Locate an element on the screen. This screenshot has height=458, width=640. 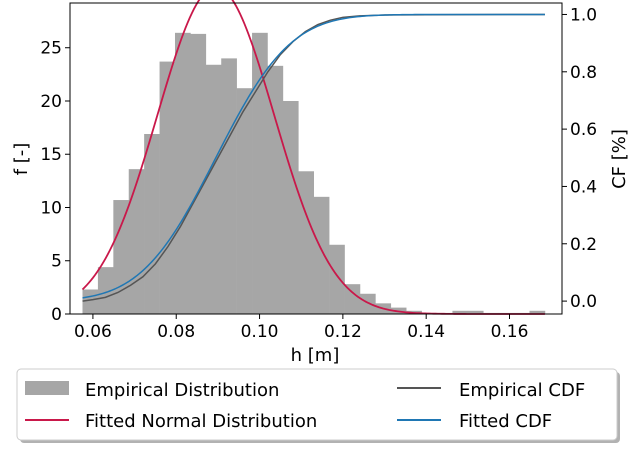
legend-label-empirical-distribution: Empirical Distribution is located at coordinates (182, 390).